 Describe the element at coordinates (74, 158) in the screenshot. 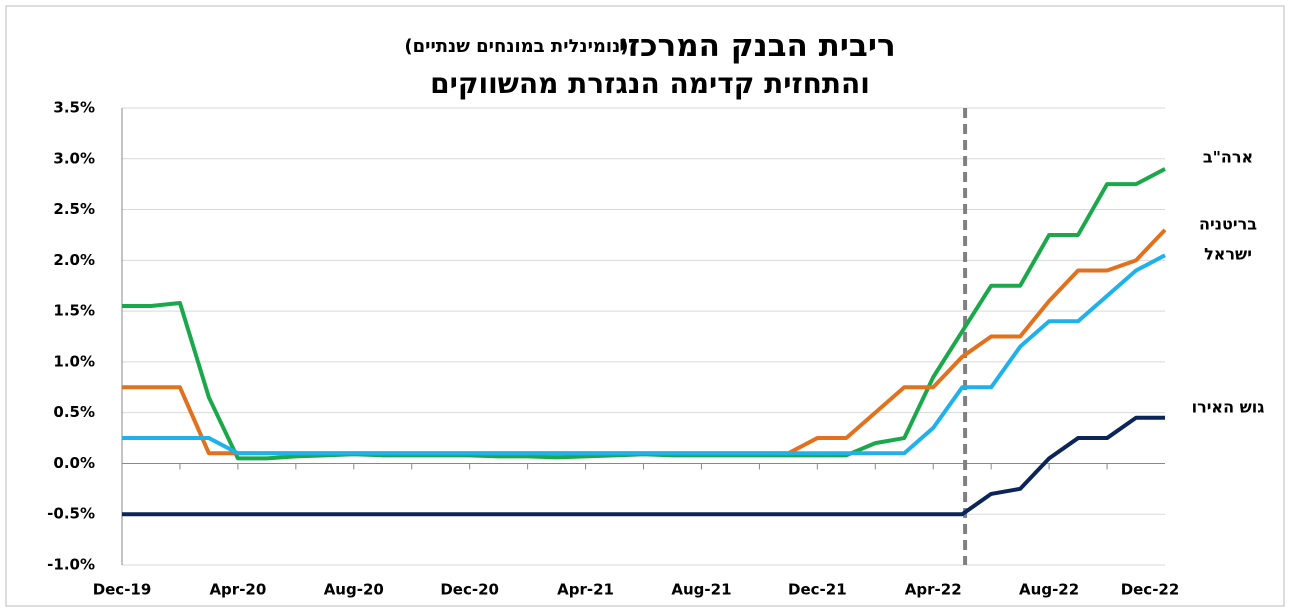

I see `y-tick-label: 3.0%` at that location.